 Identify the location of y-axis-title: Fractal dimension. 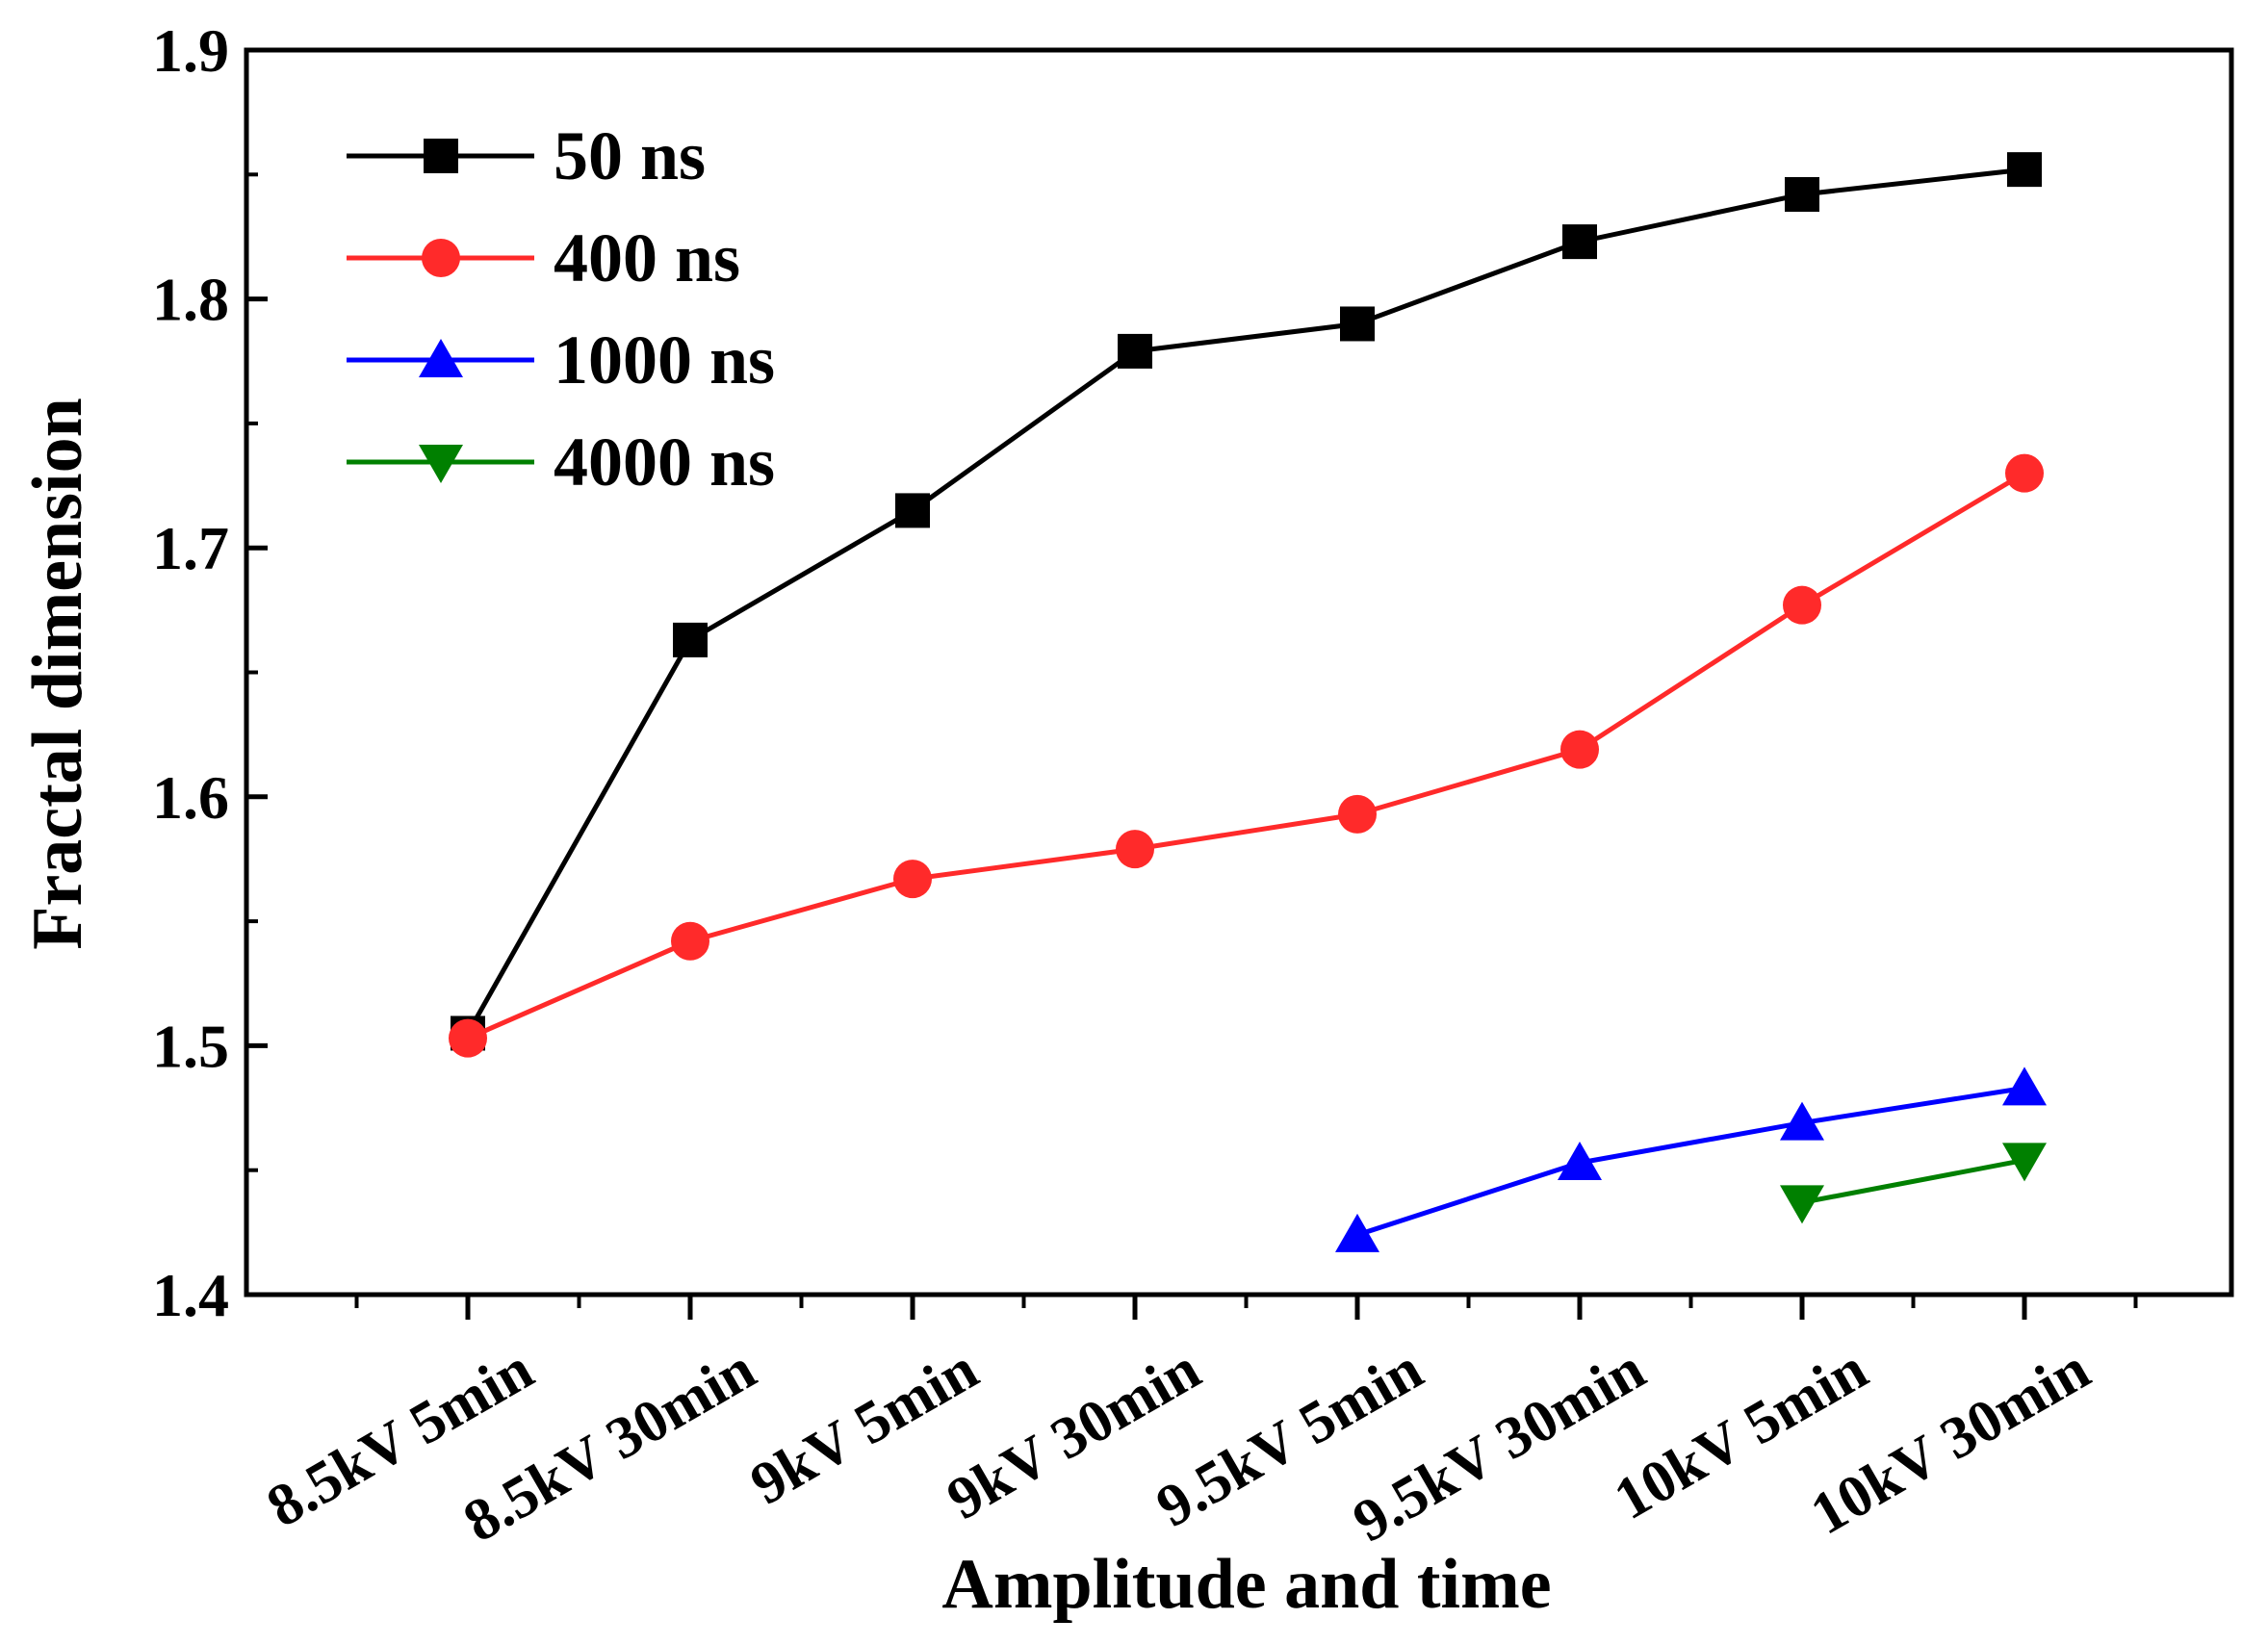
(58, 673).